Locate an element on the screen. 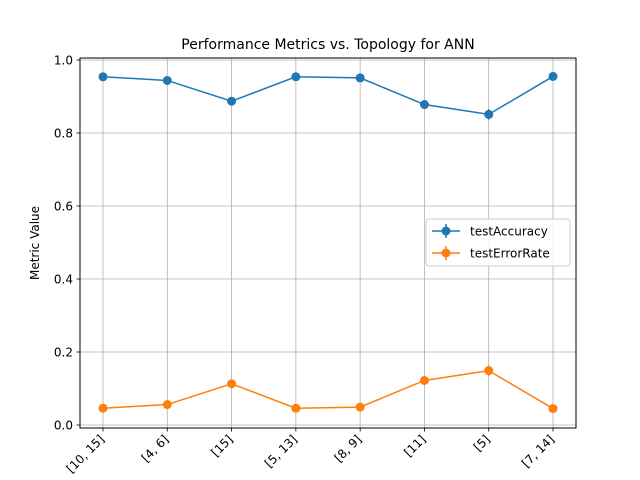 The width and height of the screenshot is (640, 480). y-tick-label: 1.0 is located at coordinates (63, 61).